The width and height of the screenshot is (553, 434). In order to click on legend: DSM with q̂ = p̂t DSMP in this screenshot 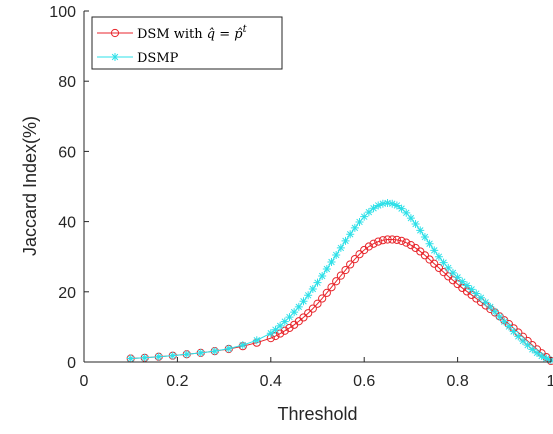, I will do `click(187, 43)`.